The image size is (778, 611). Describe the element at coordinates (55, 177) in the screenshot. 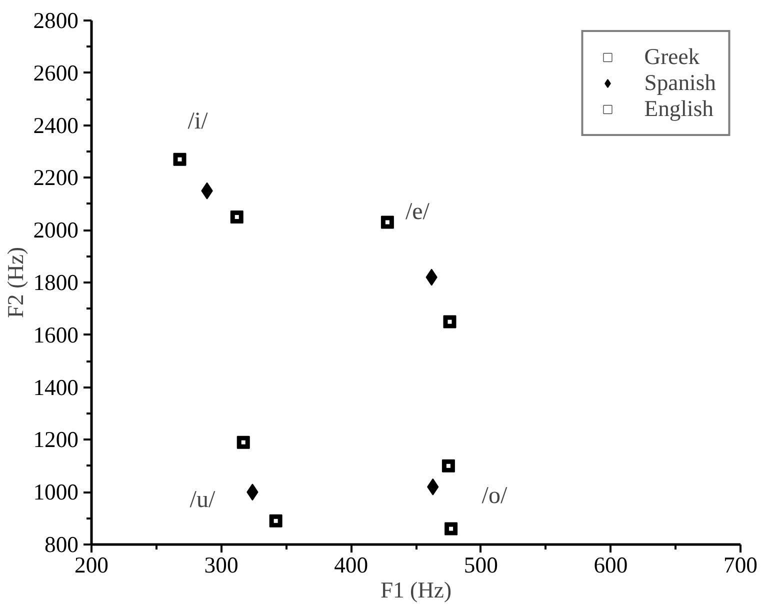

I see `y-tick-label: 2200` at that location.